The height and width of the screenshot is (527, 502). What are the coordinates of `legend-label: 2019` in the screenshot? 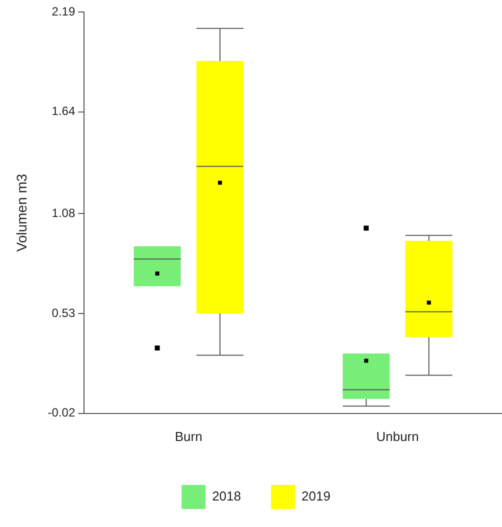 It's located at (316, 496).